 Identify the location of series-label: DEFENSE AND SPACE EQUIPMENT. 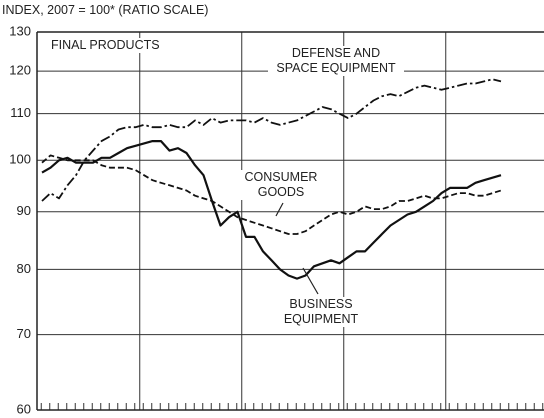
(336, 61).